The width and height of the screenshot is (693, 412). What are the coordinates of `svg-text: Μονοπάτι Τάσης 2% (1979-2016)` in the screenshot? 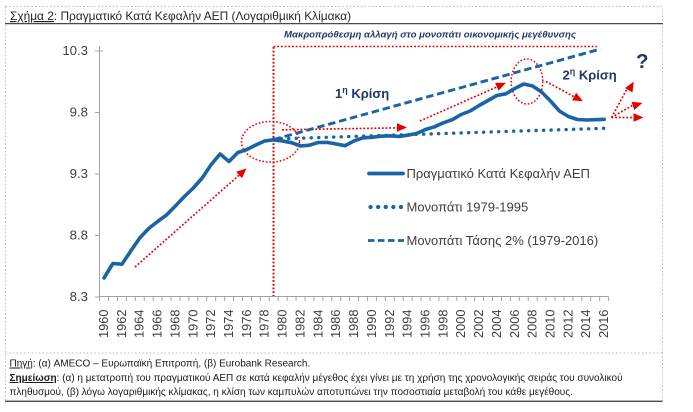 It's located at (503, 240).